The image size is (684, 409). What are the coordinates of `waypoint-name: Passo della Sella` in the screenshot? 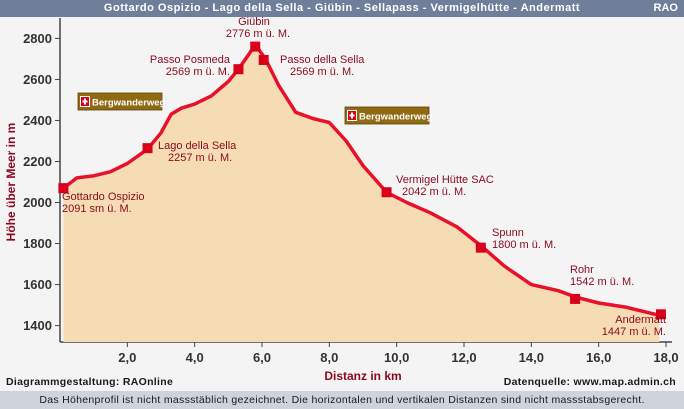 It's located at (322, 60).